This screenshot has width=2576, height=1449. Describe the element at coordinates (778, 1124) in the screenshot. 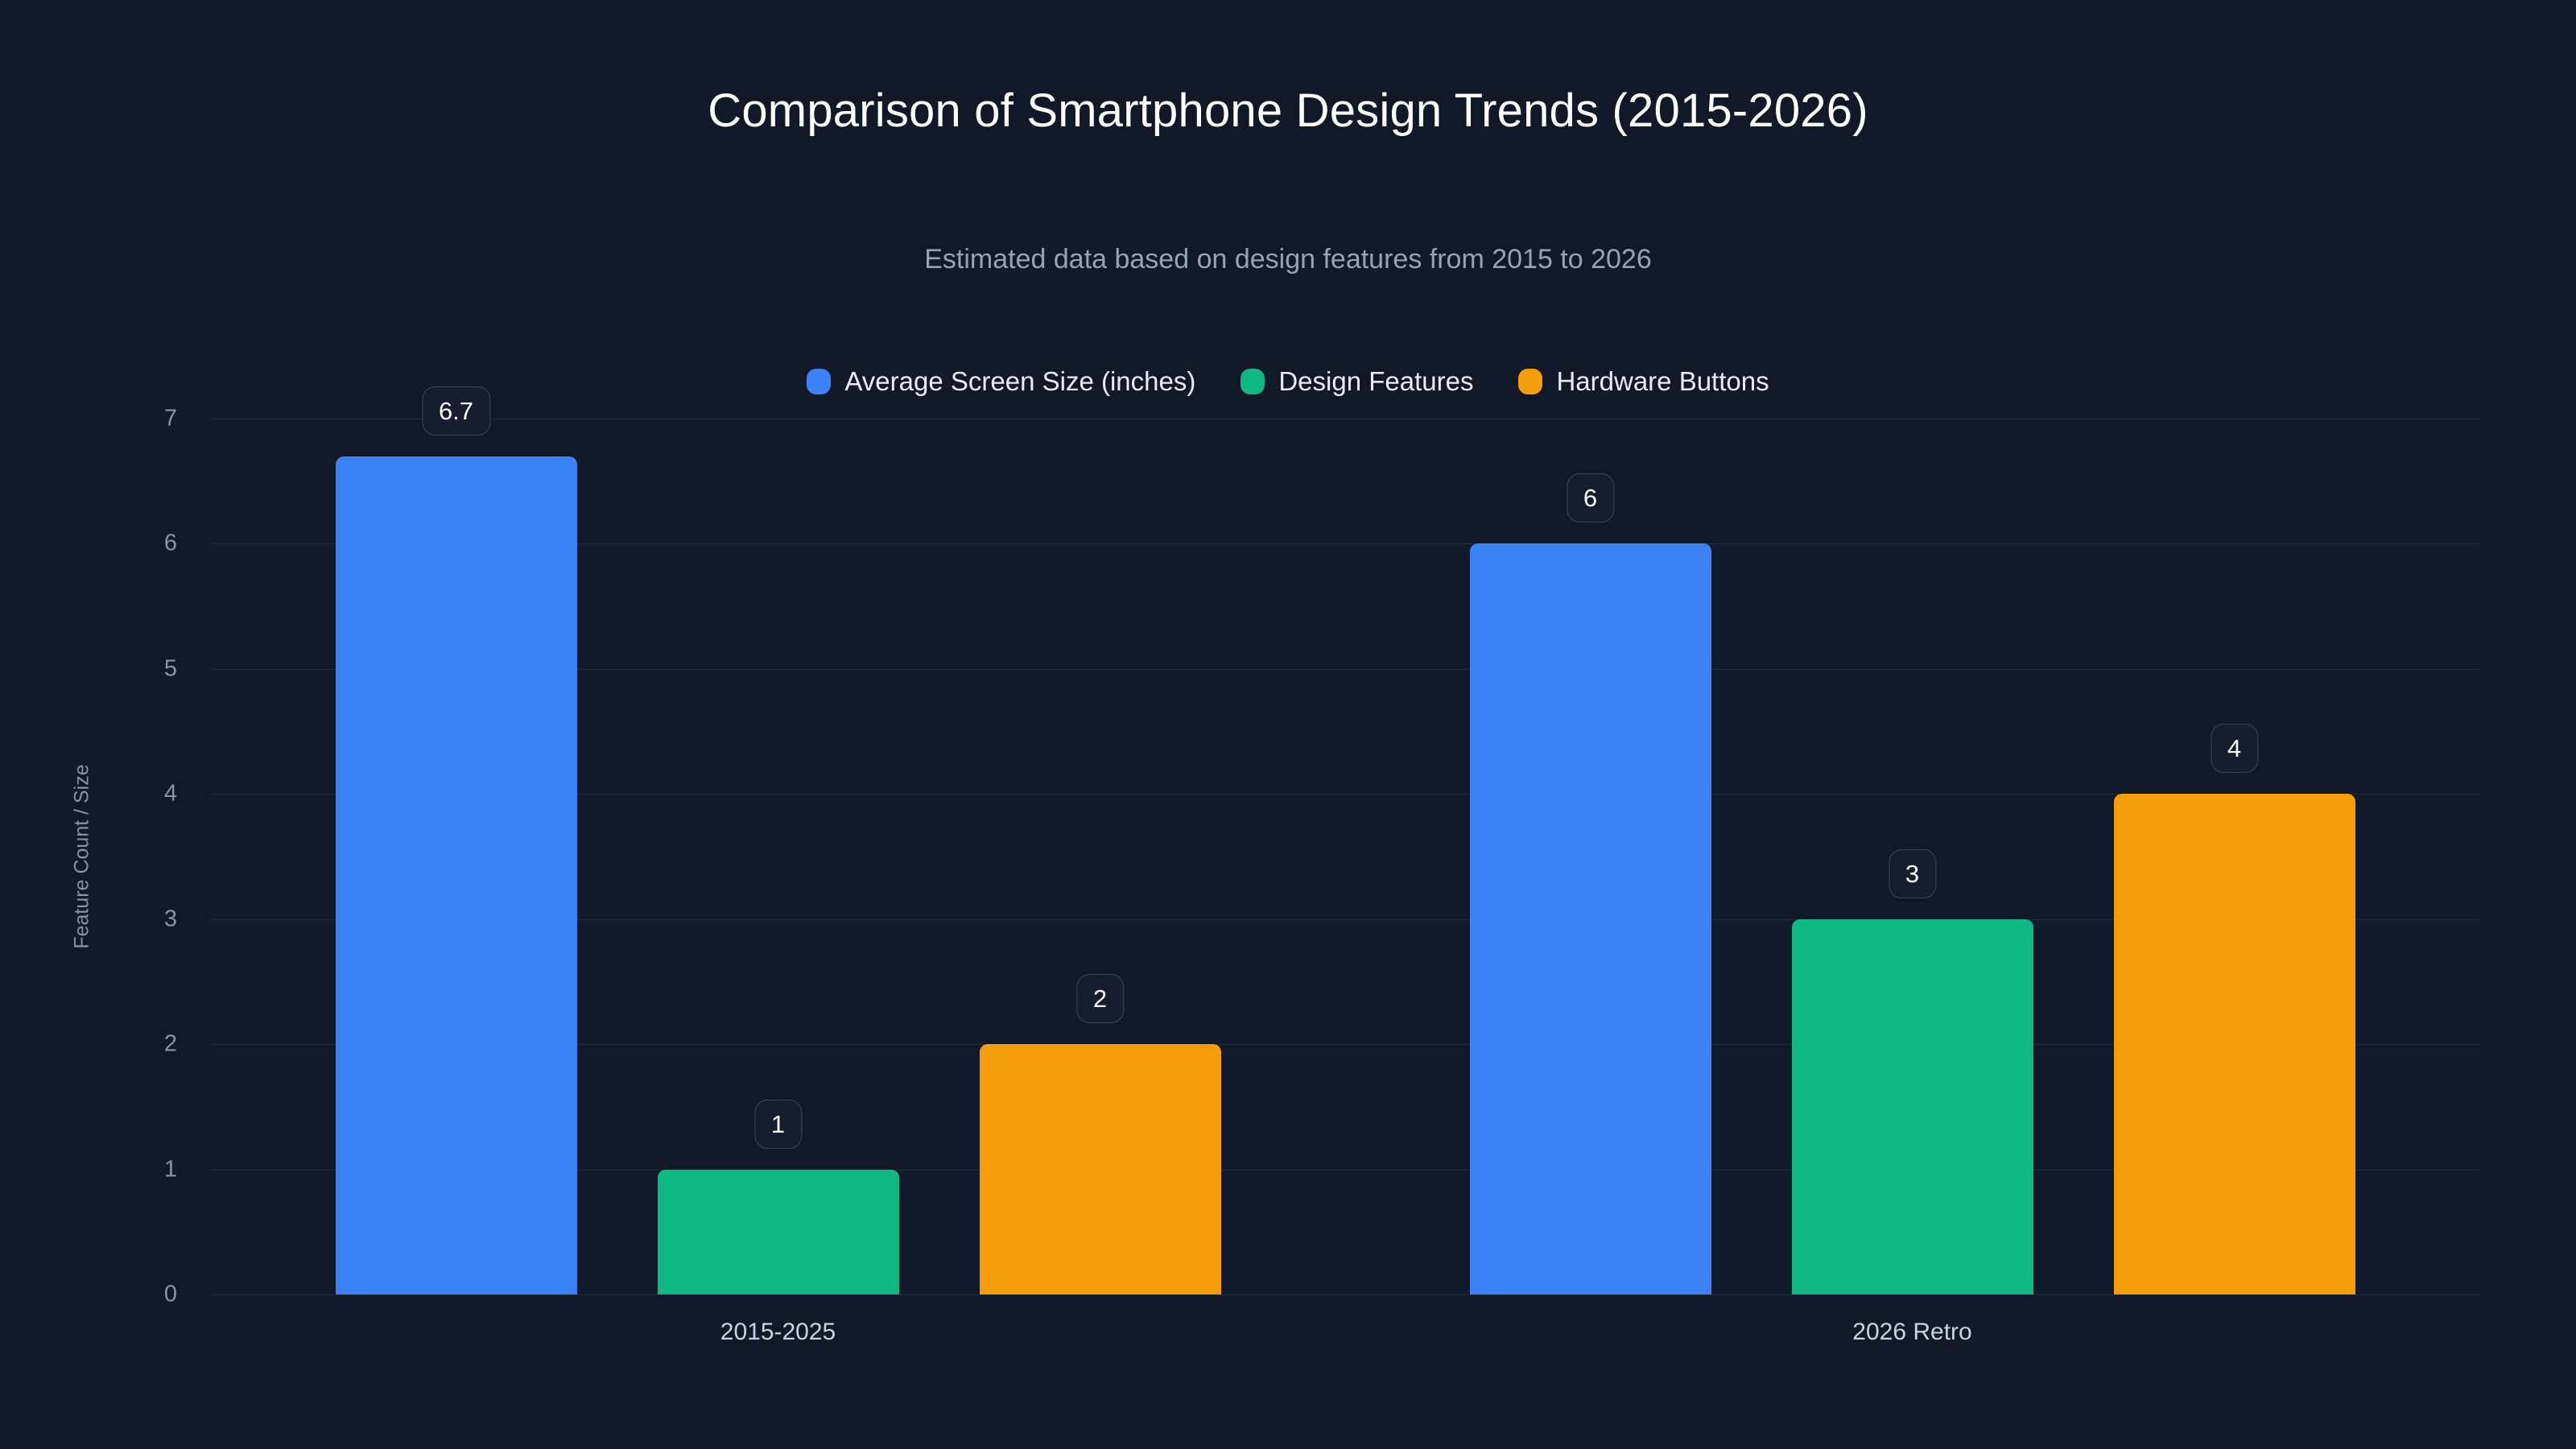

I see `bar-value-label: 1` at that location.